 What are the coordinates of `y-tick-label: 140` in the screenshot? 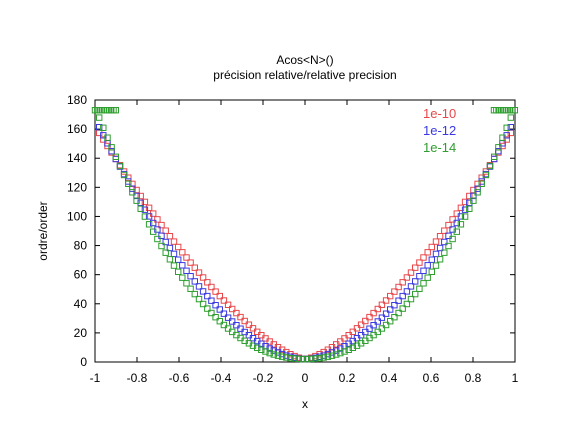 It's located at (77, 158).